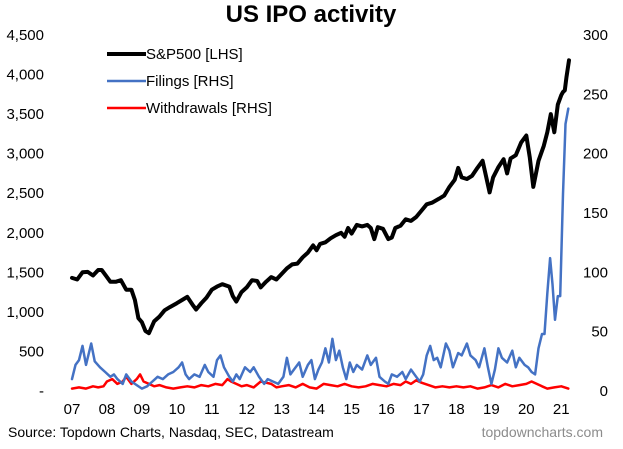 The image size is (623, 449). I want to click on x-tick-label: 07, so click(72, 409).